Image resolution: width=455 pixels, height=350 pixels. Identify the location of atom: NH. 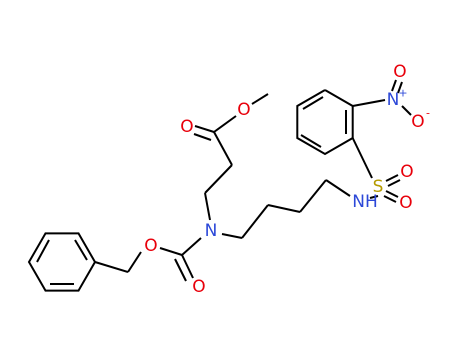
(365, 202).